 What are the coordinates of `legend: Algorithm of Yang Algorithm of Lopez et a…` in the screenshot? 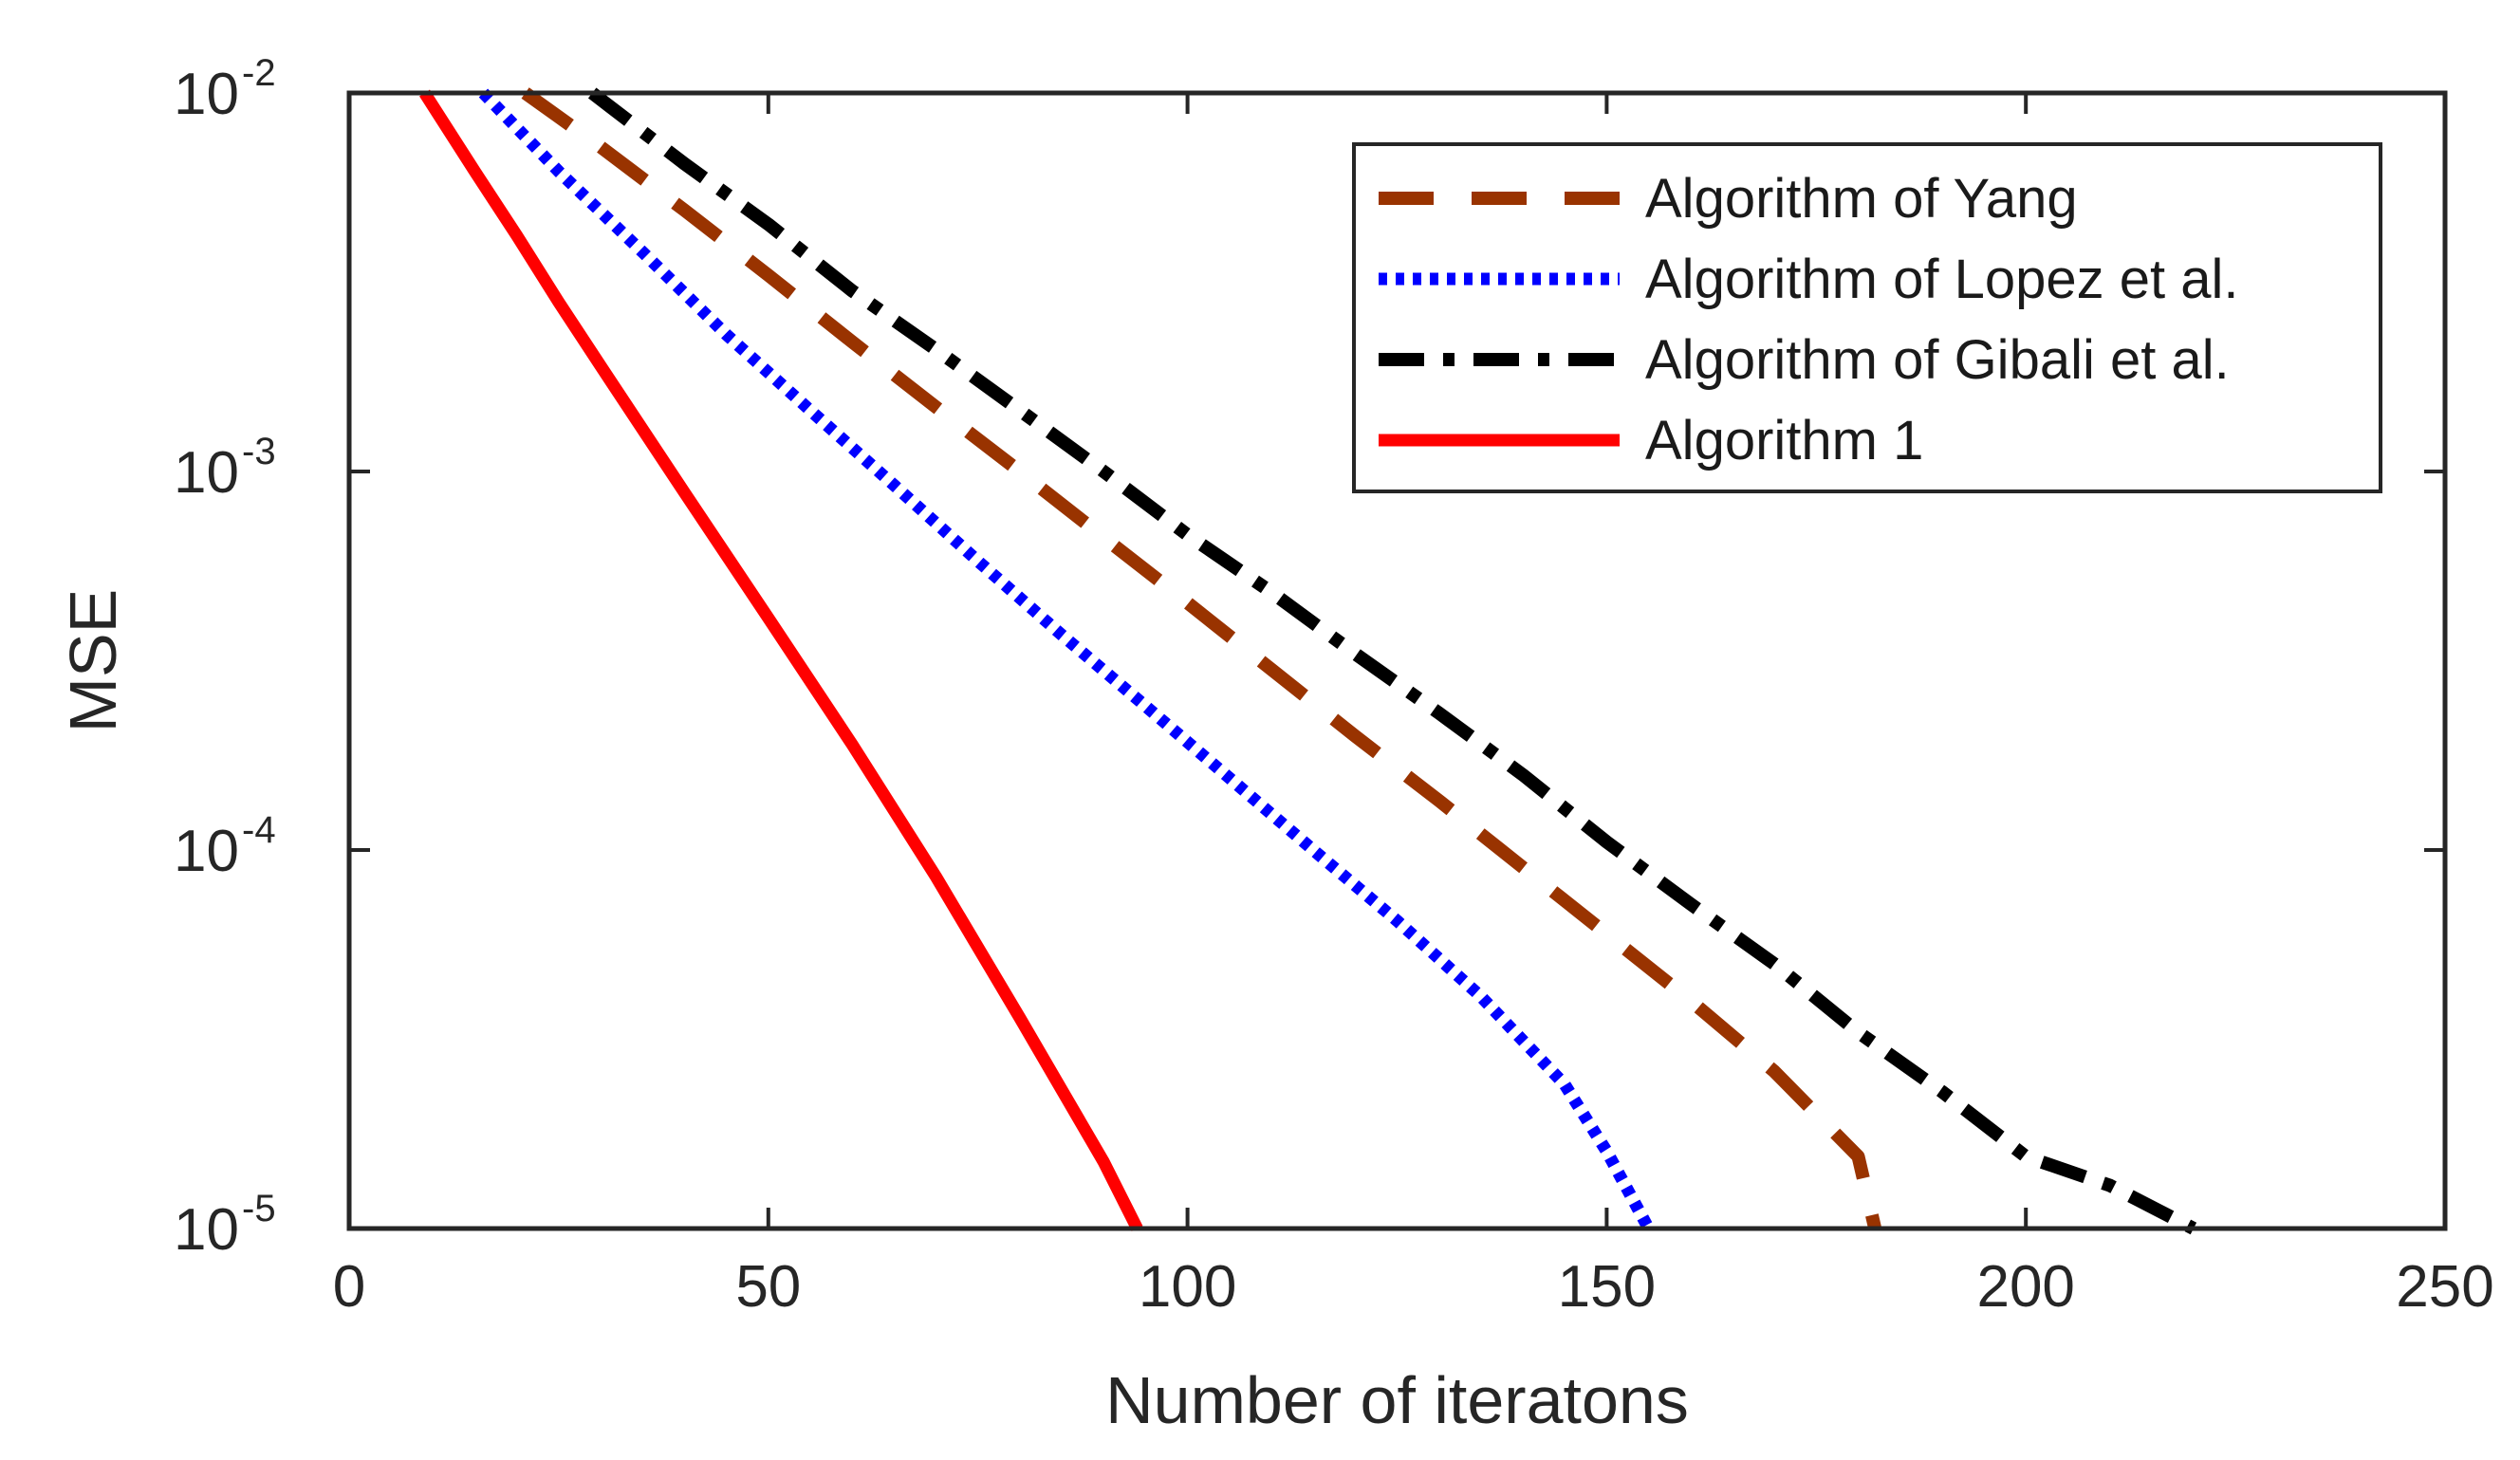 It's located at (1867, 317).